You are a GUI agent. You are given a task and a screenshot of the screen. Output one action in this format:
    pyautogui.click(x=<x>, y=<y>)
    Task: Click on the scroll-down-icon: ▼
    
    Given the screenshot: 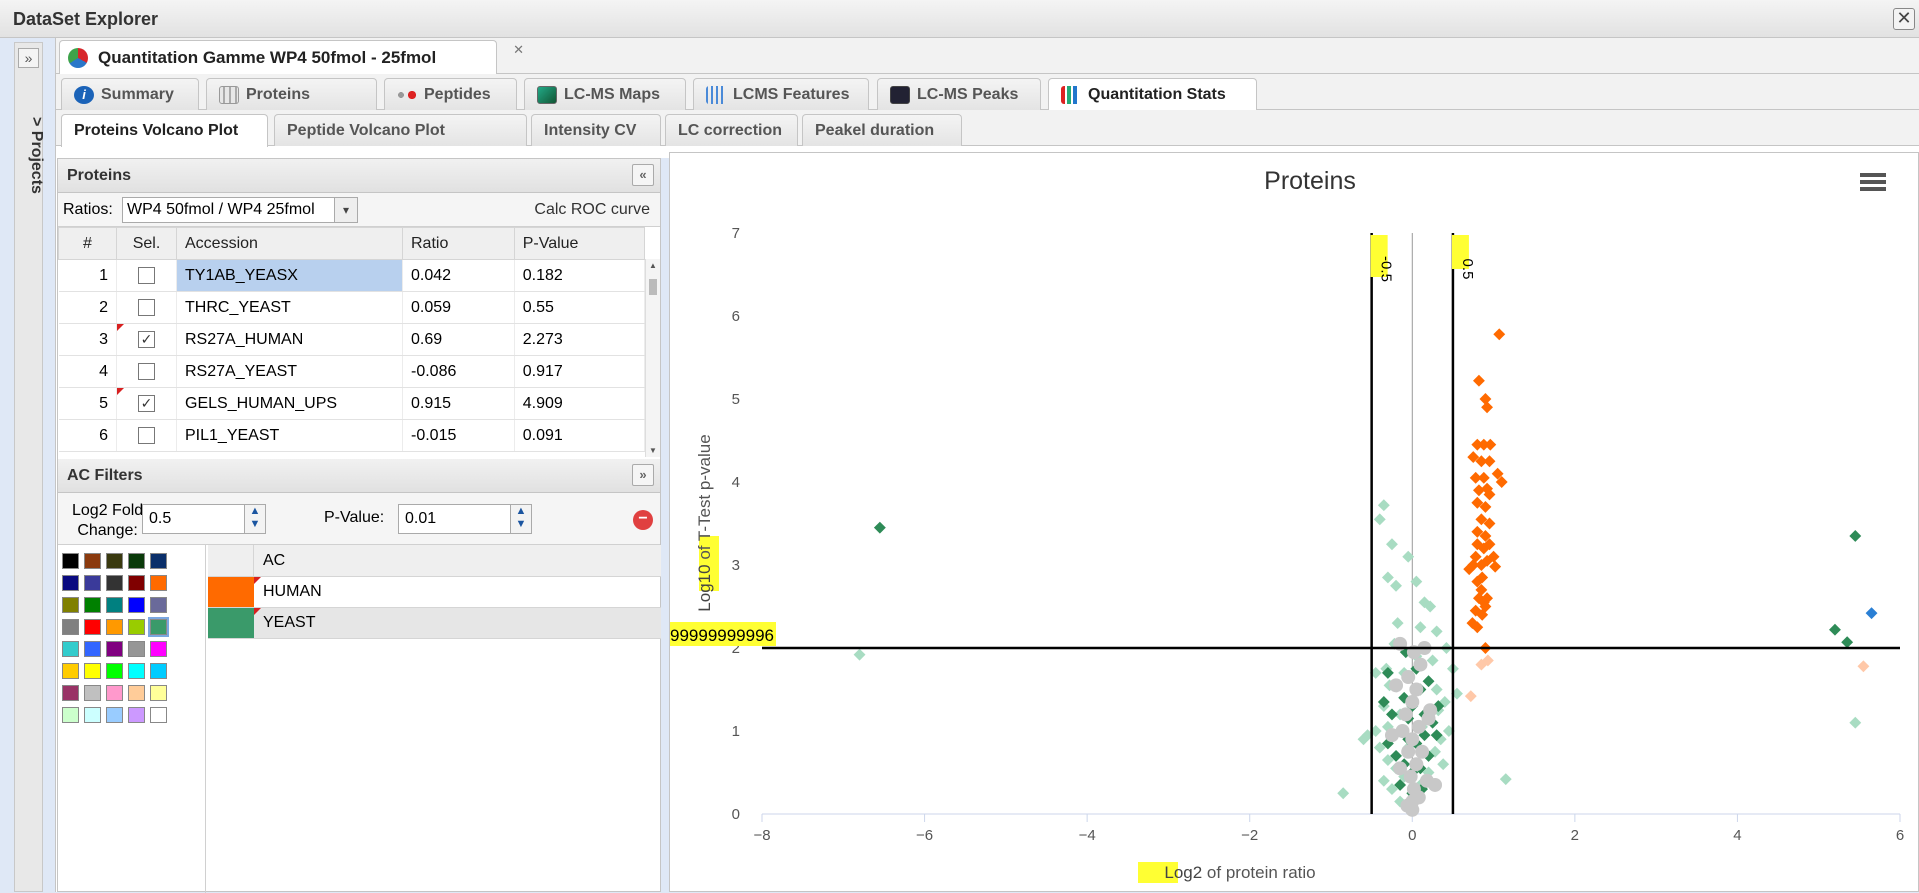 What is the action you would take?
    pyautogui.click(x=653, y=450)
    